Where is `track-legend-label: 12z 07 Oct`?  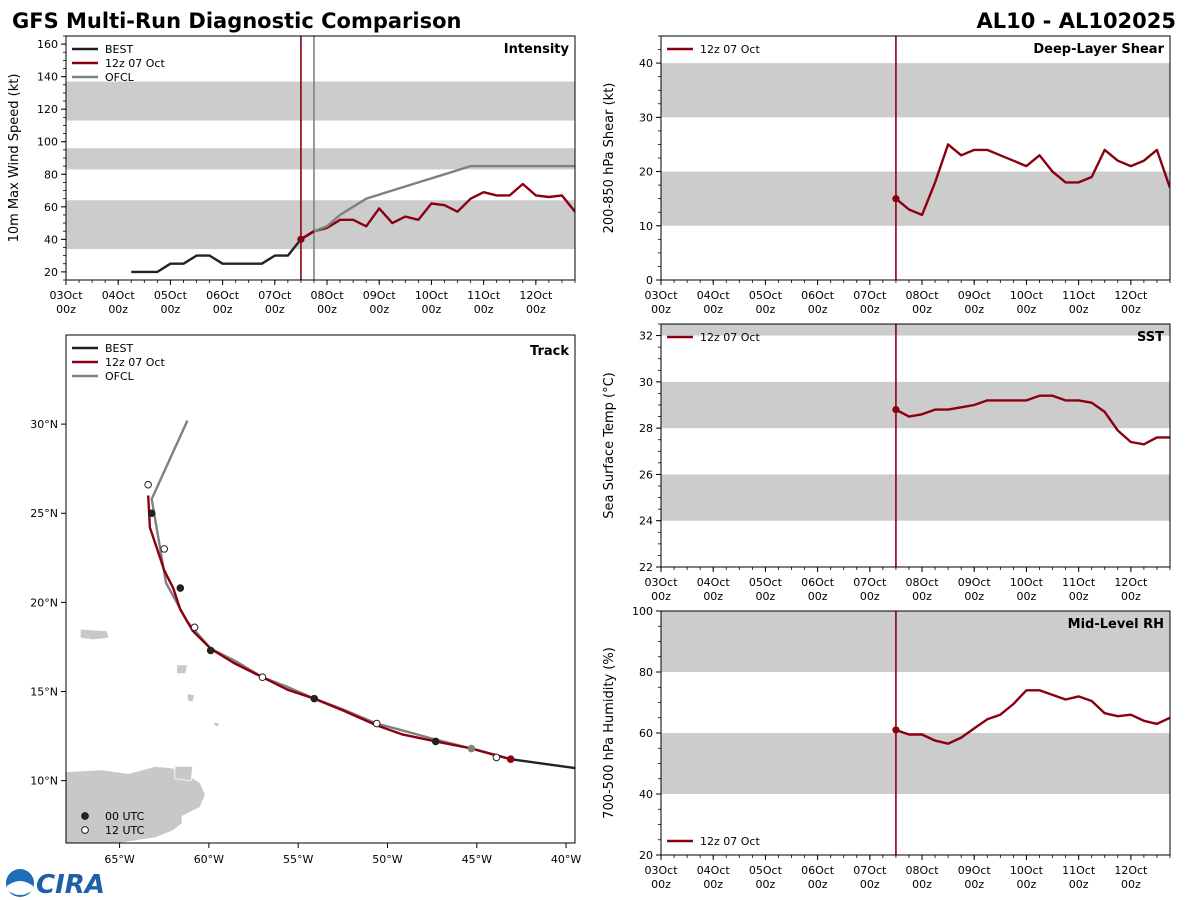 track-legend-label: 12z 07 Oct is located at coordinates (135, 362).